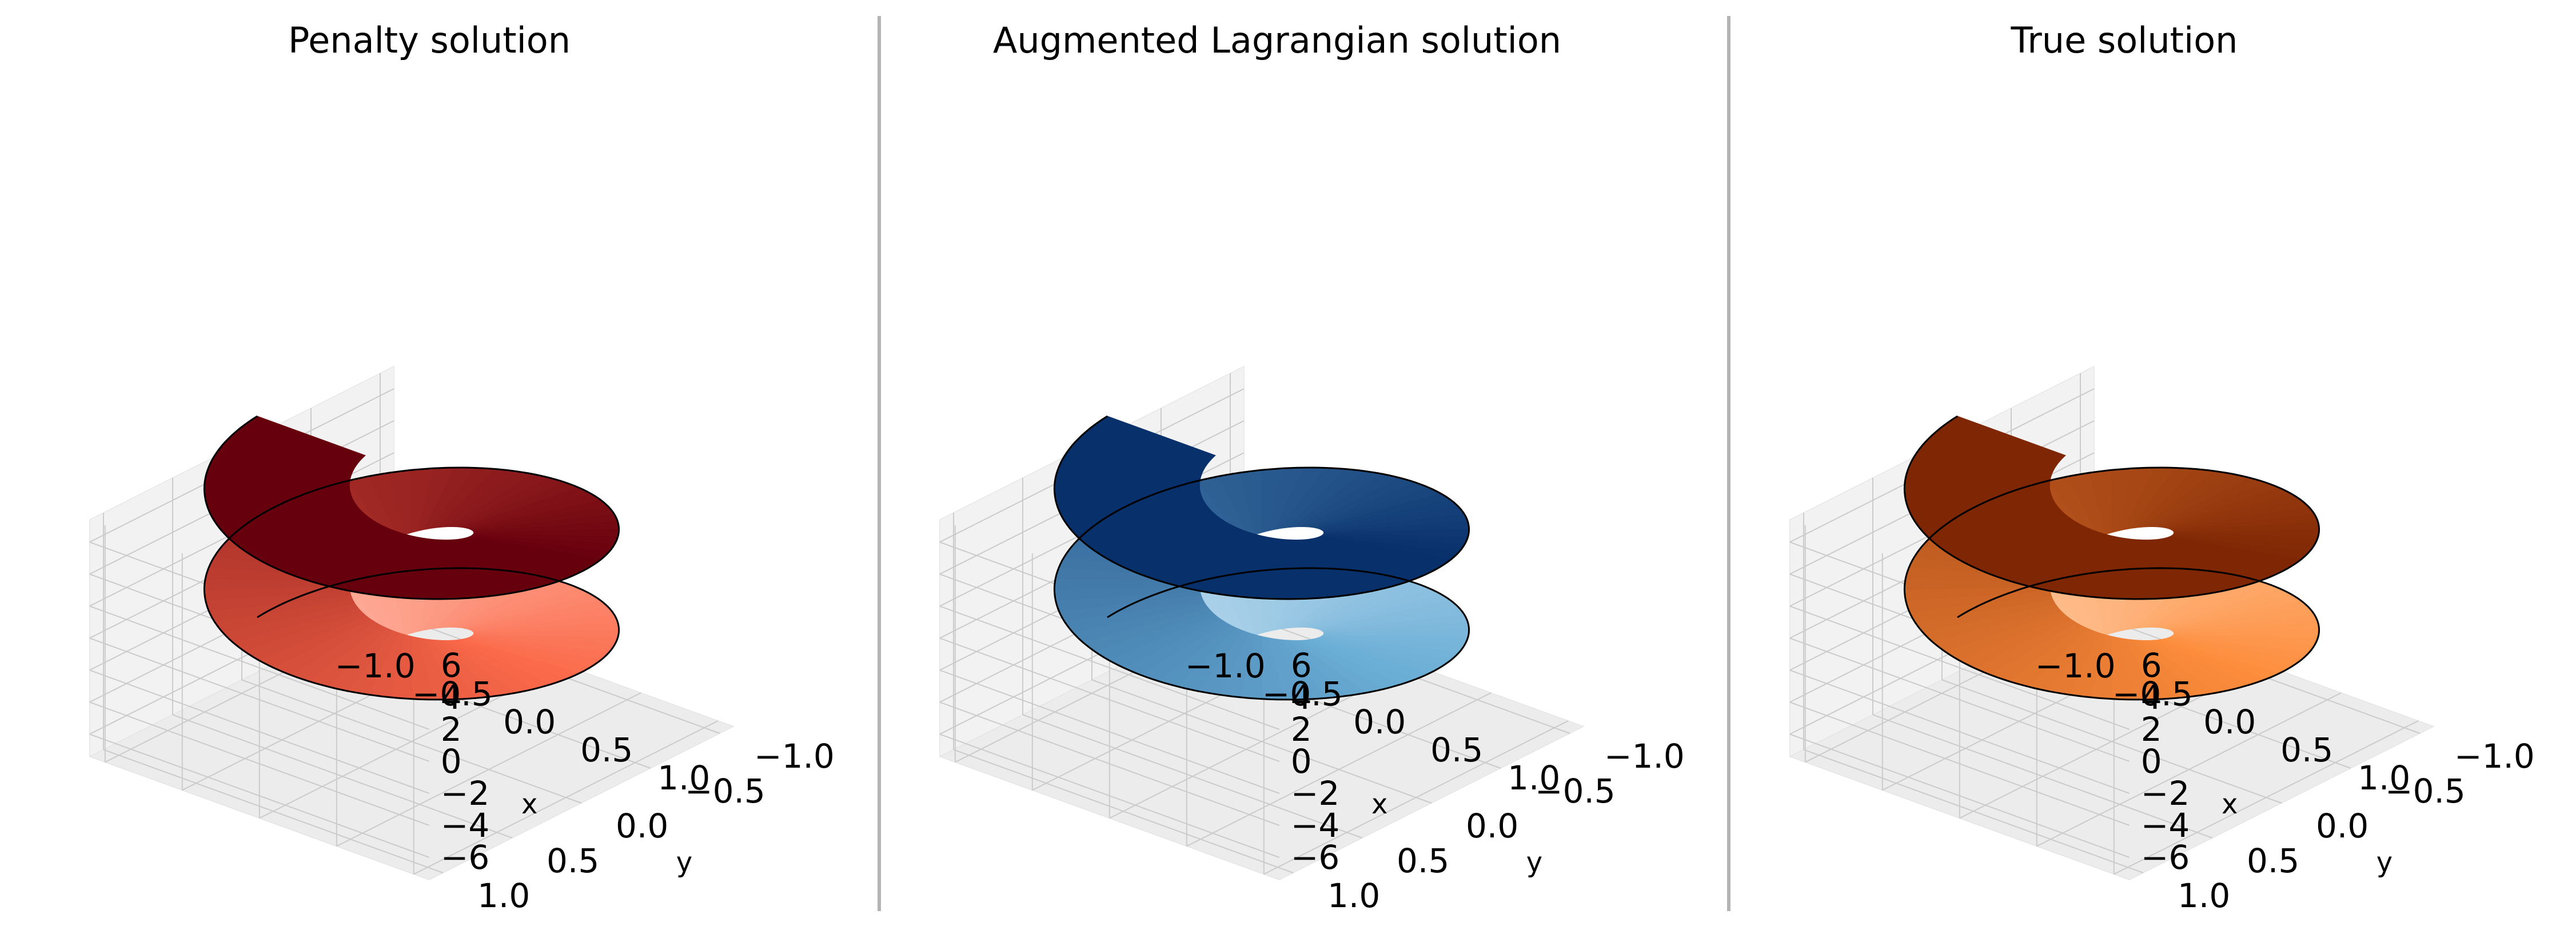 Image resolution: width=2576 pixels, height=926 pixels. I want to click on panel-title-penalty: Penalty solution, so click(430, 40).